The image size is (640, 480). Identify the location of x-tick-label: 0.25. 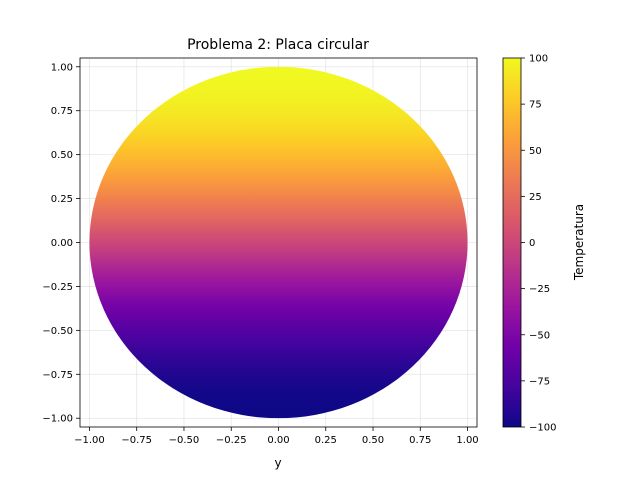
(326, 440).